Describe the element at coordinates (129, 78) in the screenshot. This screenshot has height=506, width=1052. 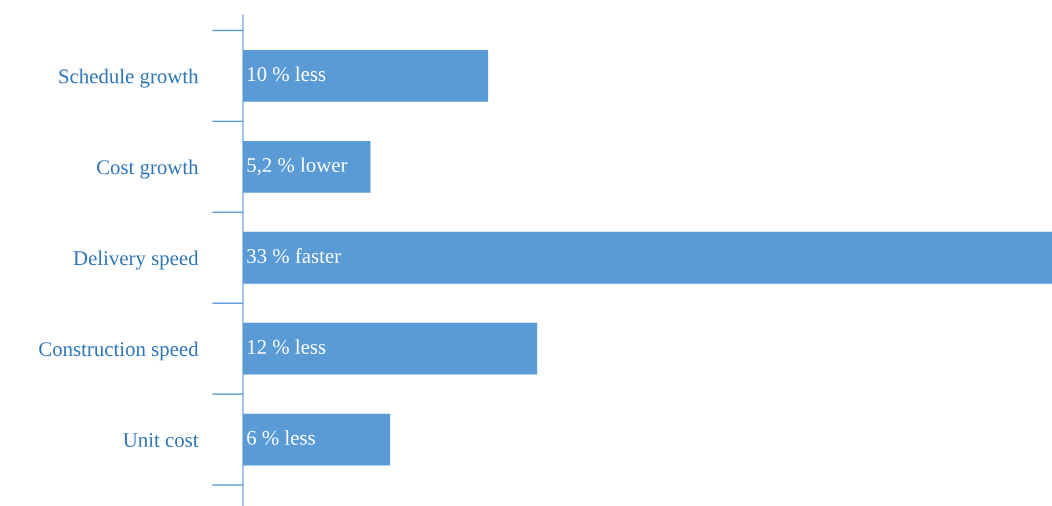
I see `y-tick-label: Schedule growth` at that location.